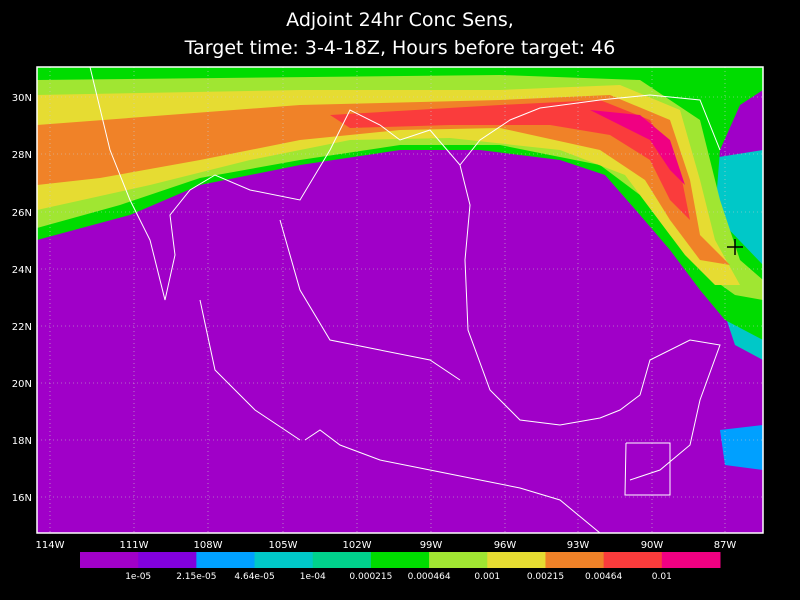 This screenshot has width=800, height=600. I want to click on lon-label: 87W, so click(725, 545).